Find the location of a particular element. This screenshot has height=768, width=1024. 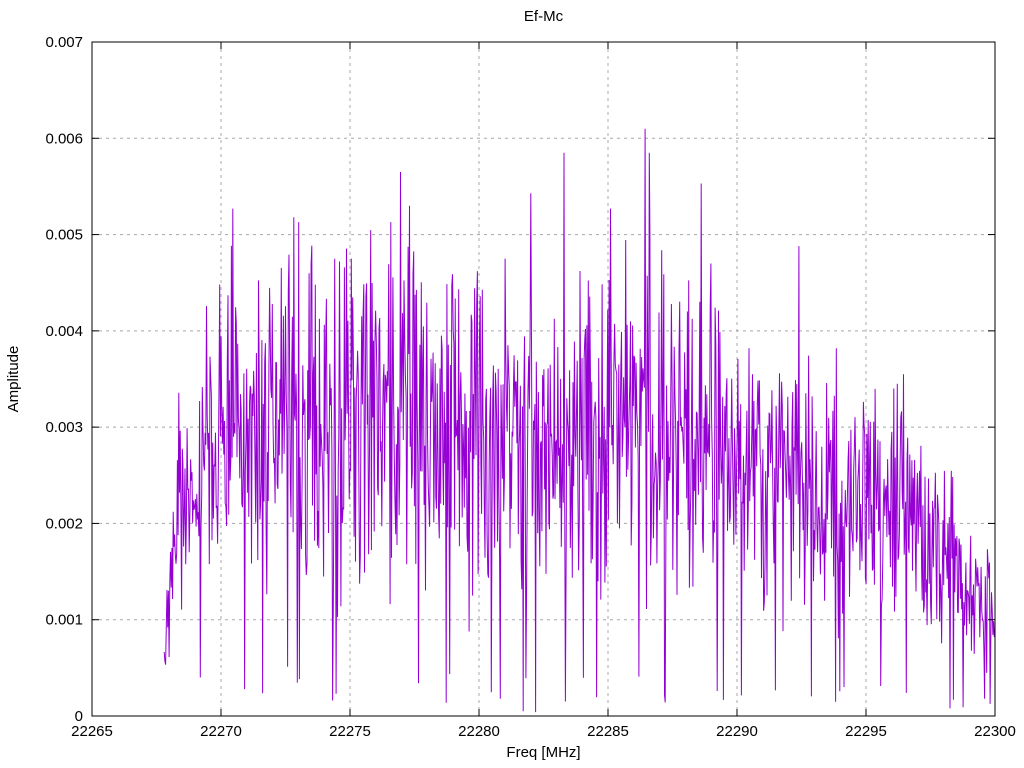

x-tick-label: 22295 is located at coordinates (866, 731).